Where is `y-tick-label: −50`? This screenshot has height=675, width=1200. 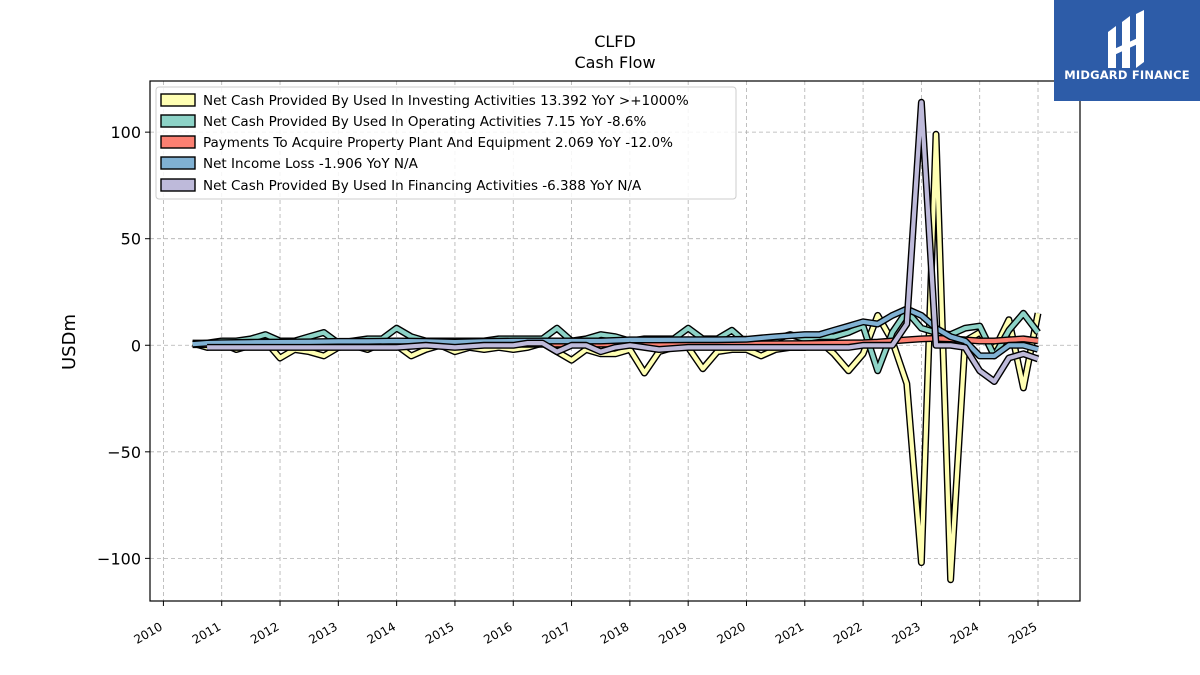
y-tick-label: −50 is located at coordinates (124, 452).